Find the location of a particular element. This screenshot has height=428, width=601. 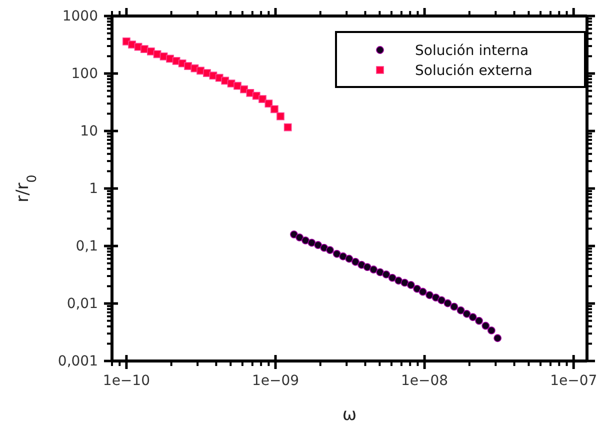

x-axis-title: ω is located at coordinates (349, 415).